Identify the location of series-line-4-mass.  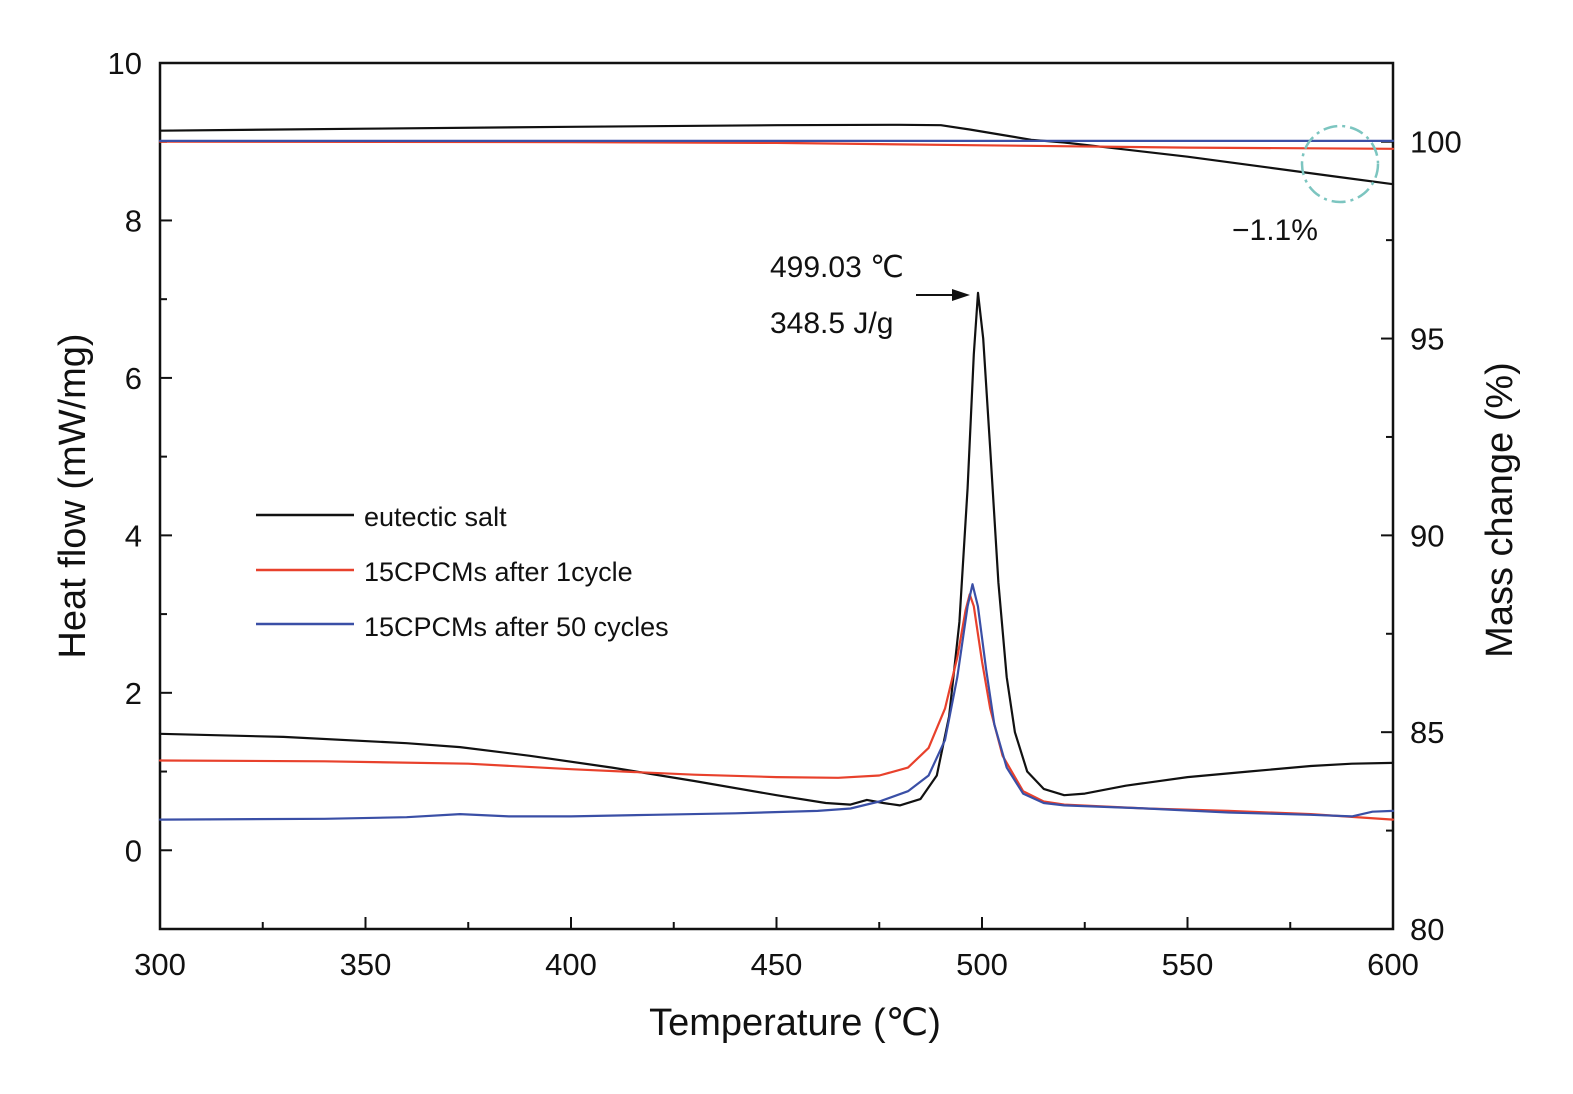
(776, 145).